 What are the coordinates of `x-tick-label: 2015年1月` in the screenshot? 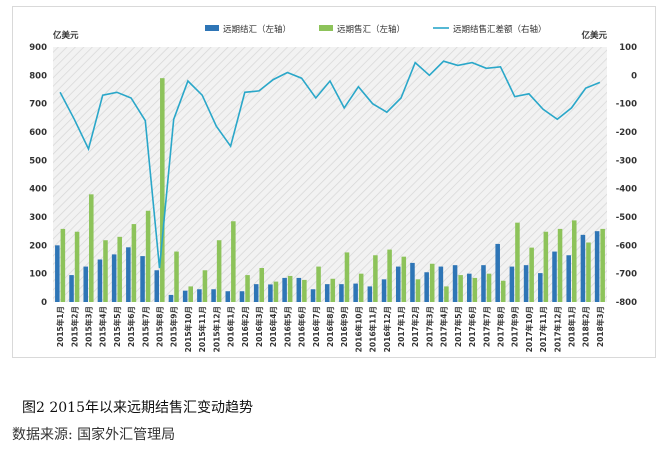 It's located at (60, 326).